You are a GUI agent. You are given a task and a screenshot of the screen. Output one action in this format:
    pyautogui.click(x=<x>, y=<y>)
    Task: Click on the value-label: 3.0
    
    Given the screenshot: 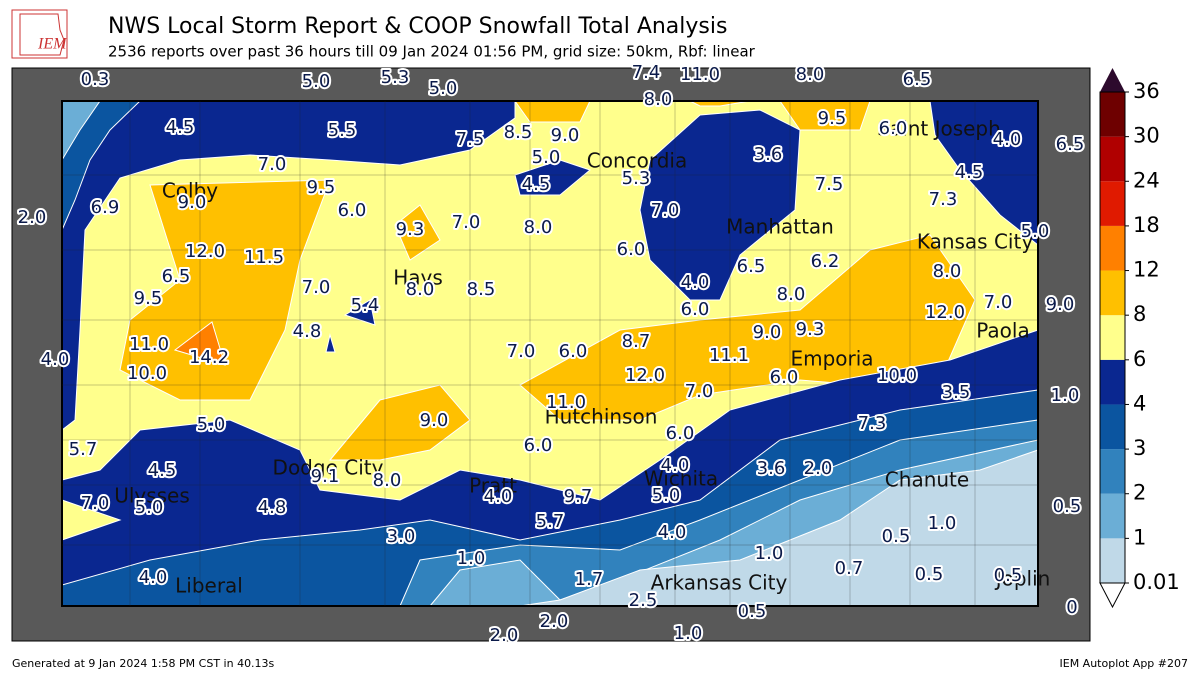 What is the action you would take?
    pyautogui.click(x=401, y=536)
    